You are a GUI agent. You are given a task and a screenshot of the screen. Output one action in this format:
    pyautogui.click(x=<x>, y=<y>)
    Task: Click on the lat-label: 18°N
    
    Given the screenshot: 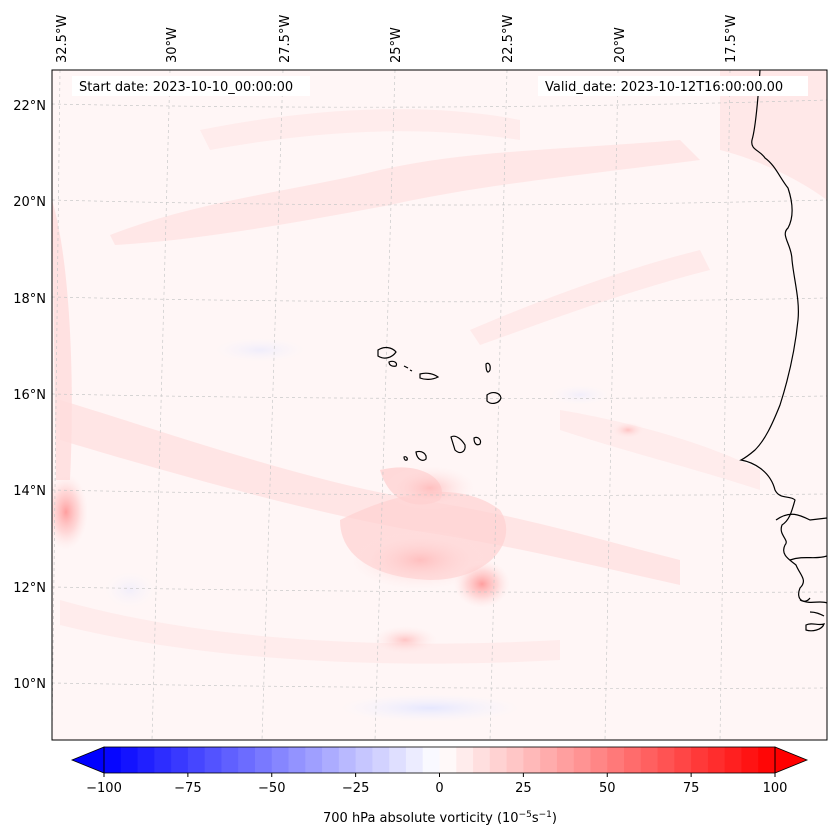 What is the action you would take?
    pyautogui.click(x=29, y=299)
    